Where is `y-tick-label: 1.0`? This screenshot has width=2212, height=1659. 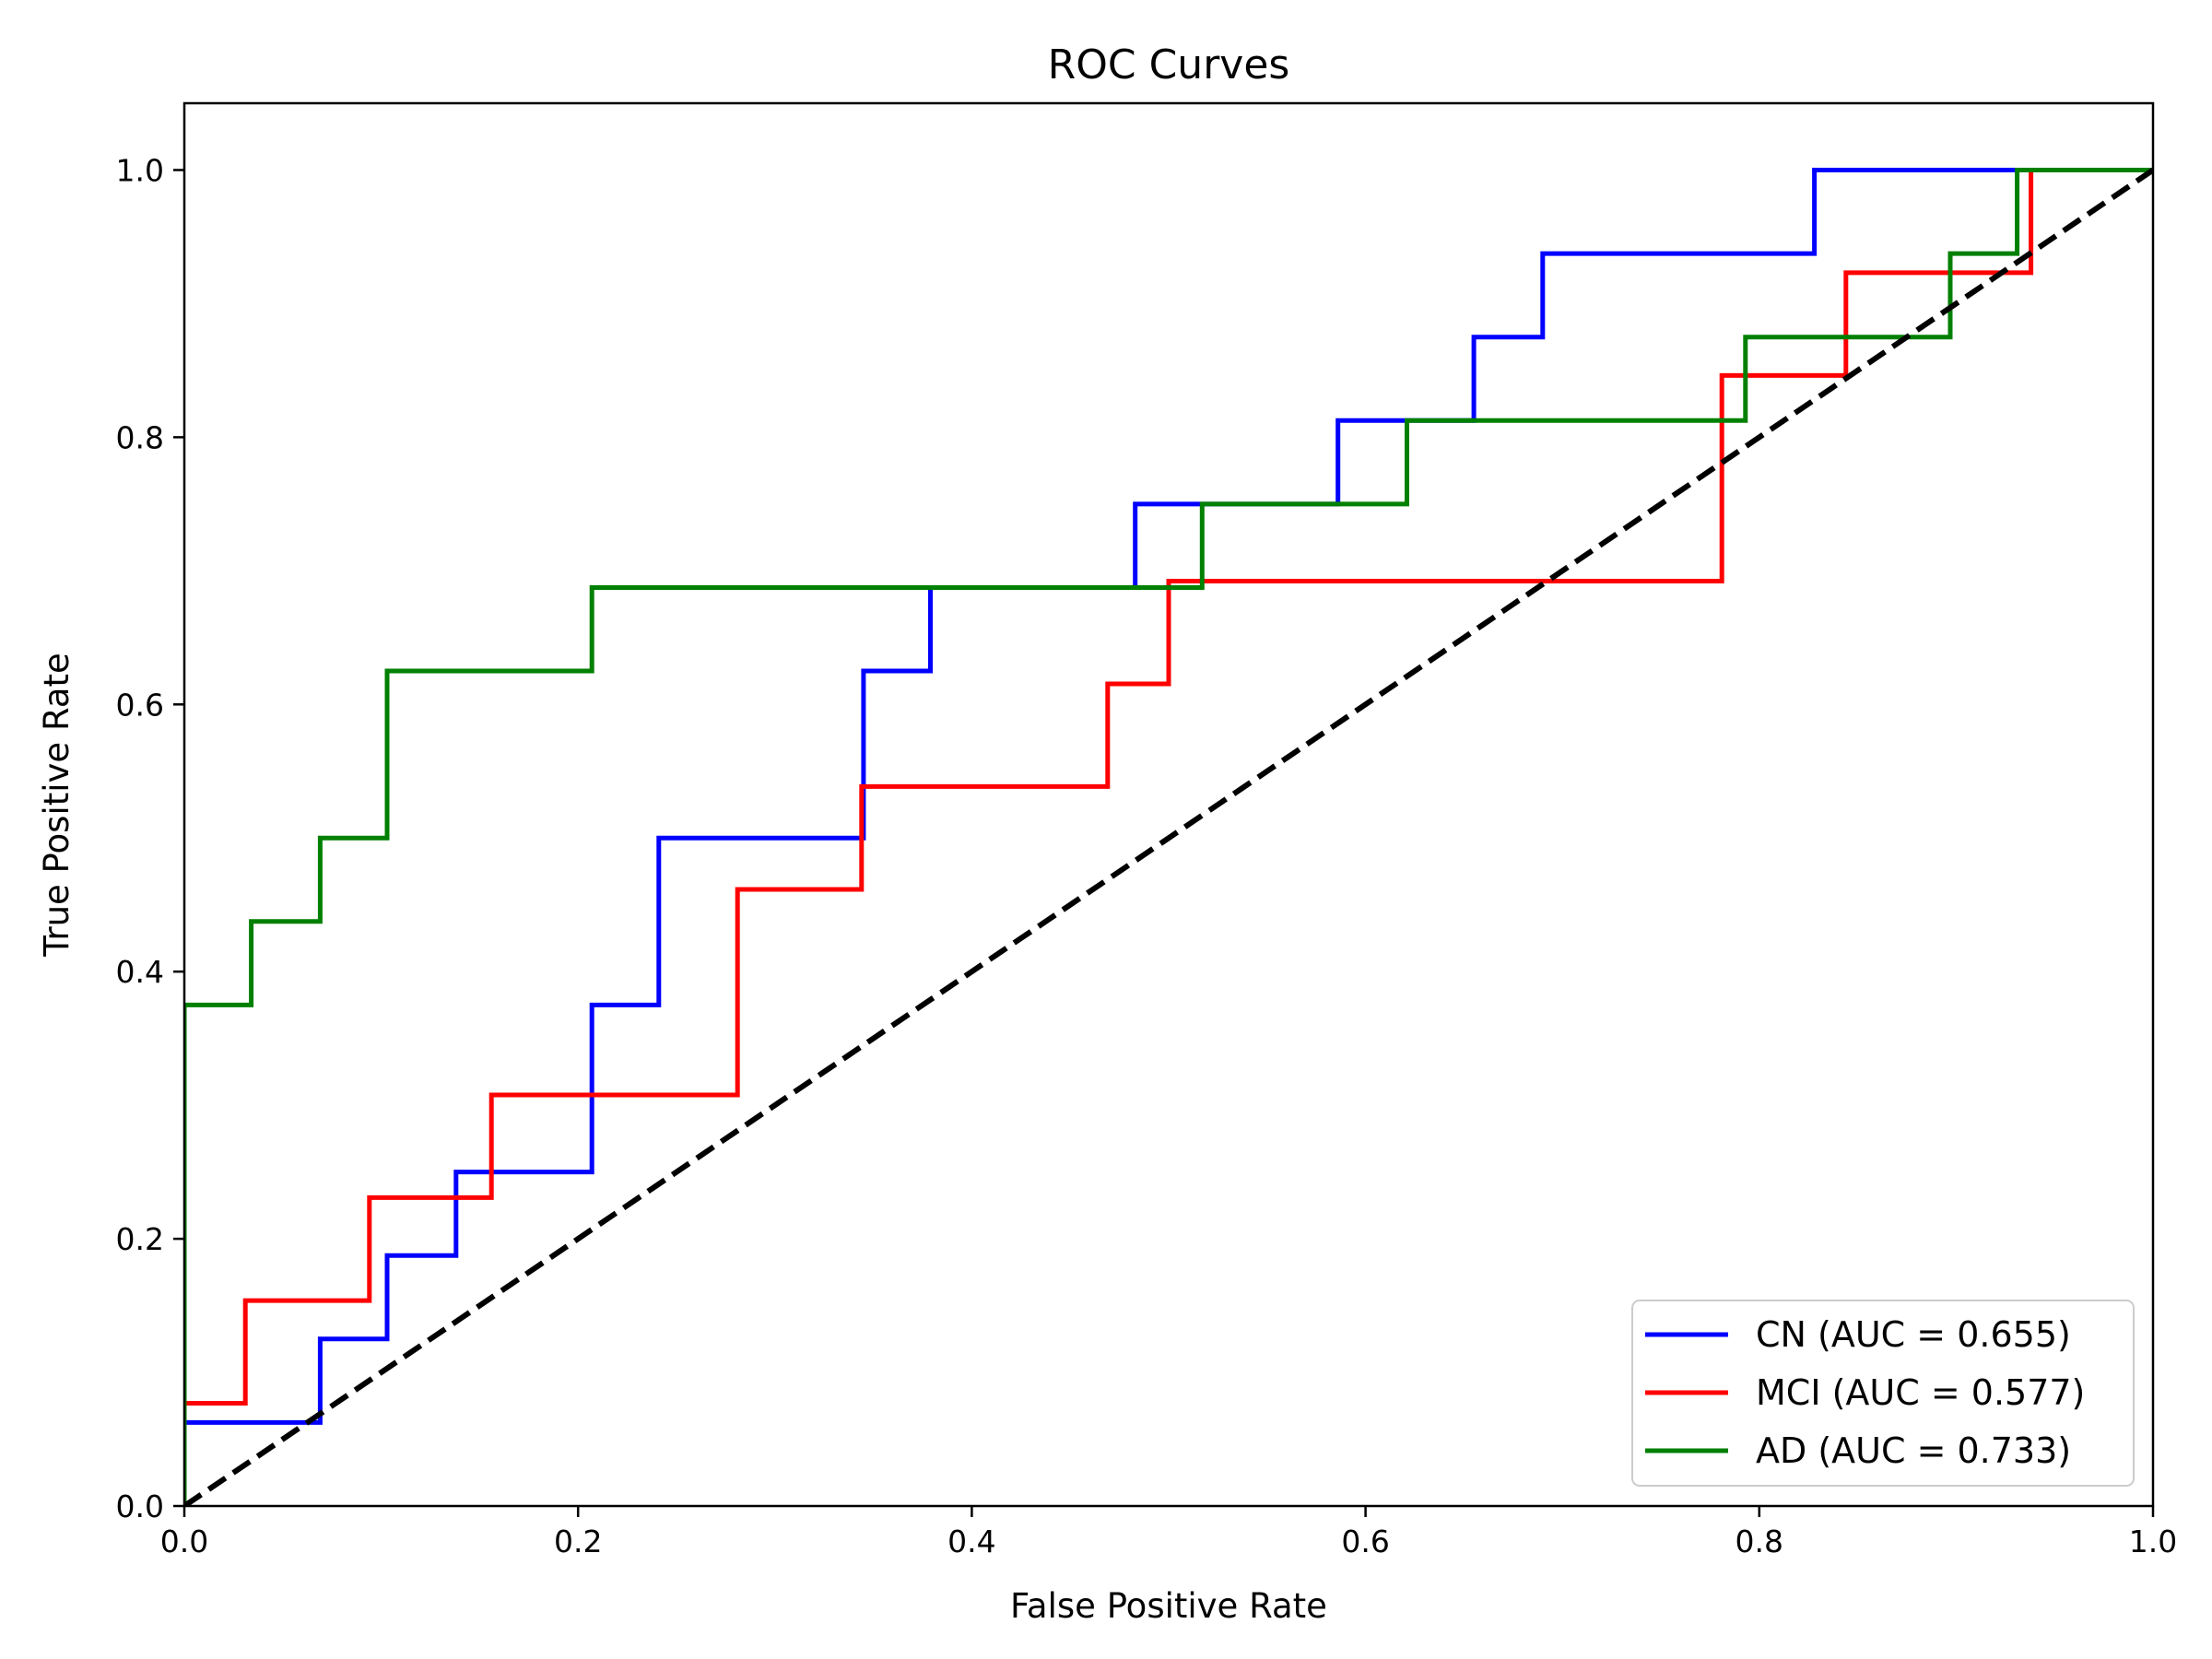 y-tick-label: 1.0 is located at coordinates (140, 170).